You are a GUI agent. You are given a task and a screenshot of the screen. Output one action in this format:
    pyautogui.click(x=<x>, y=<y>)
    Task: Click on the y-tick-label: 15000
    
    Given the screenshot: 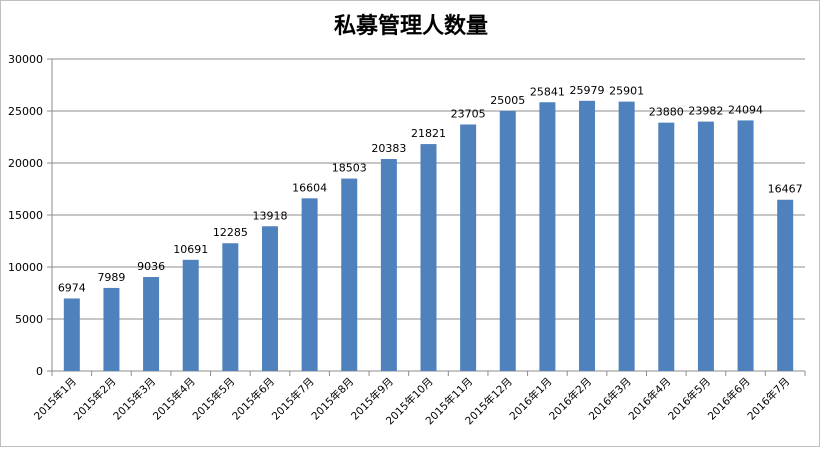 What is the action you would take?
    pyautogui.click(x=25, y=215)
    